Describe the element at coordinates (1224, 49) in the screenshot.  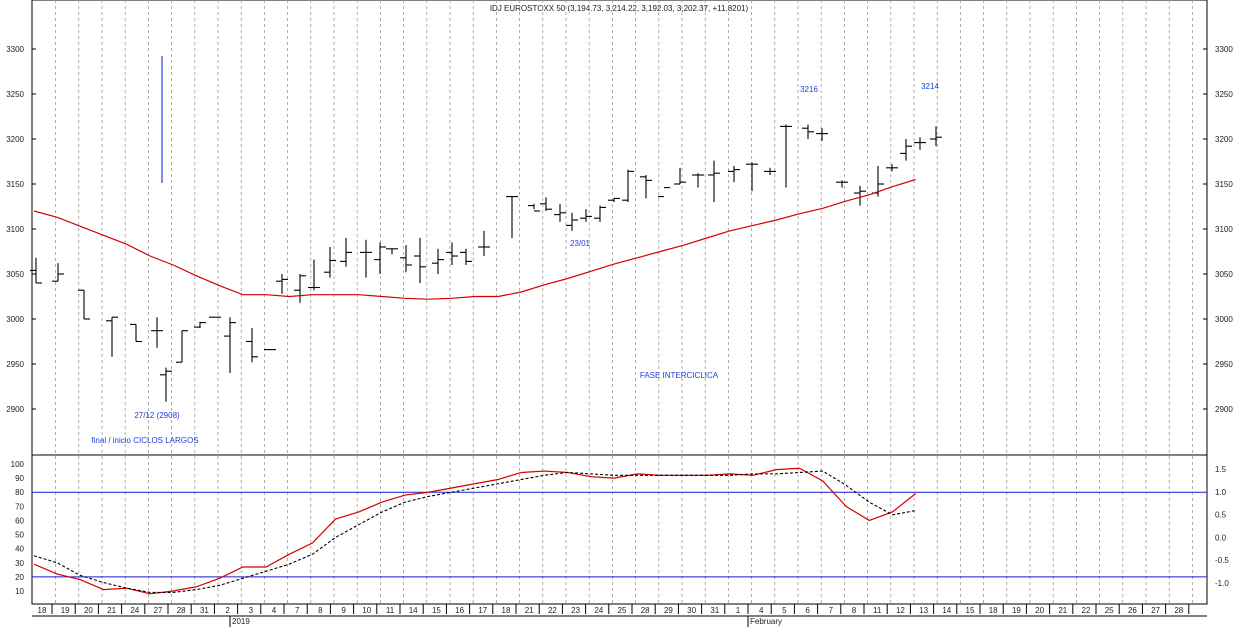
I see `y-tick-label-right: 3300` at that location.